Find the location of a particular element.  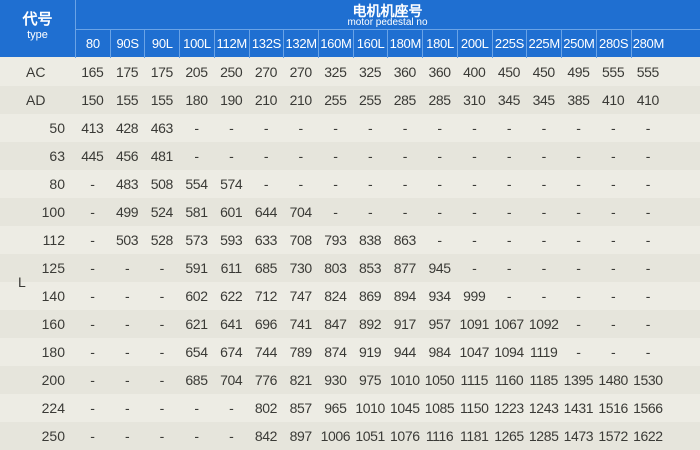

table-cell: 190 is located at coordinates (231, 100).